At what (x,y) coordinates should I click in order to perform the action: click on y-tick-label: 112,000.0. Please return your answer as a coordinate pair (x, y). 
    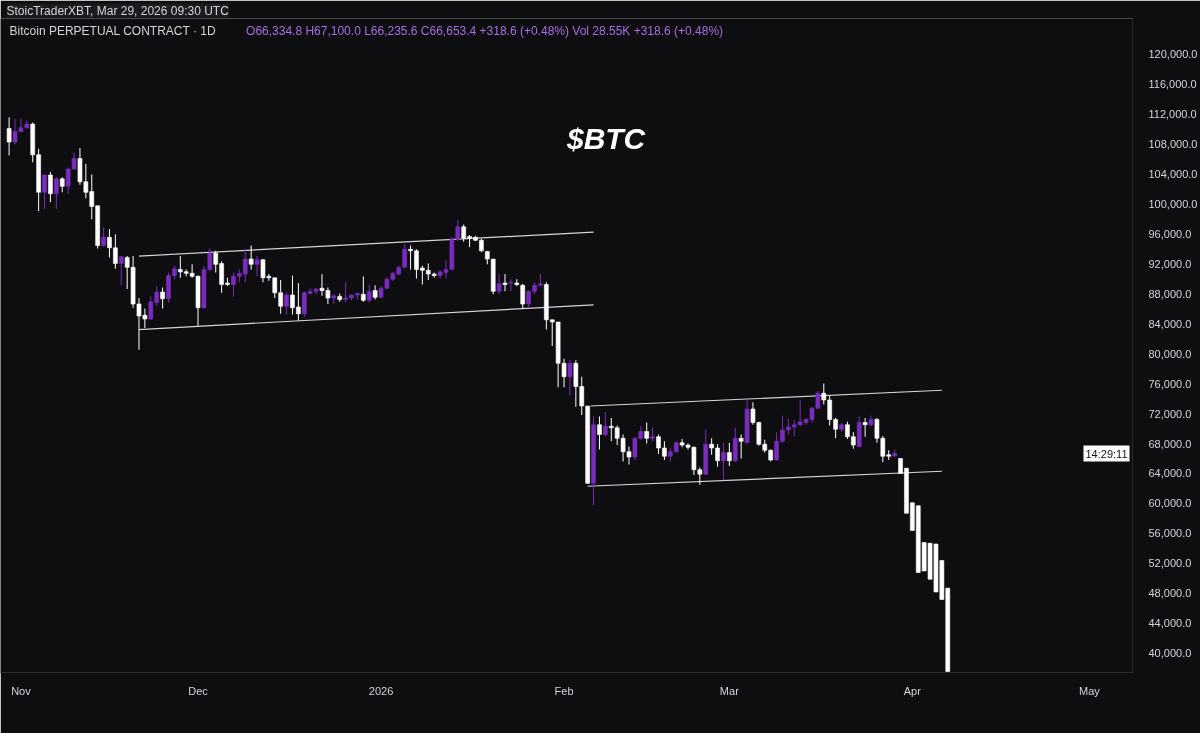
    Looking at the image, I should click on (1172, 113).